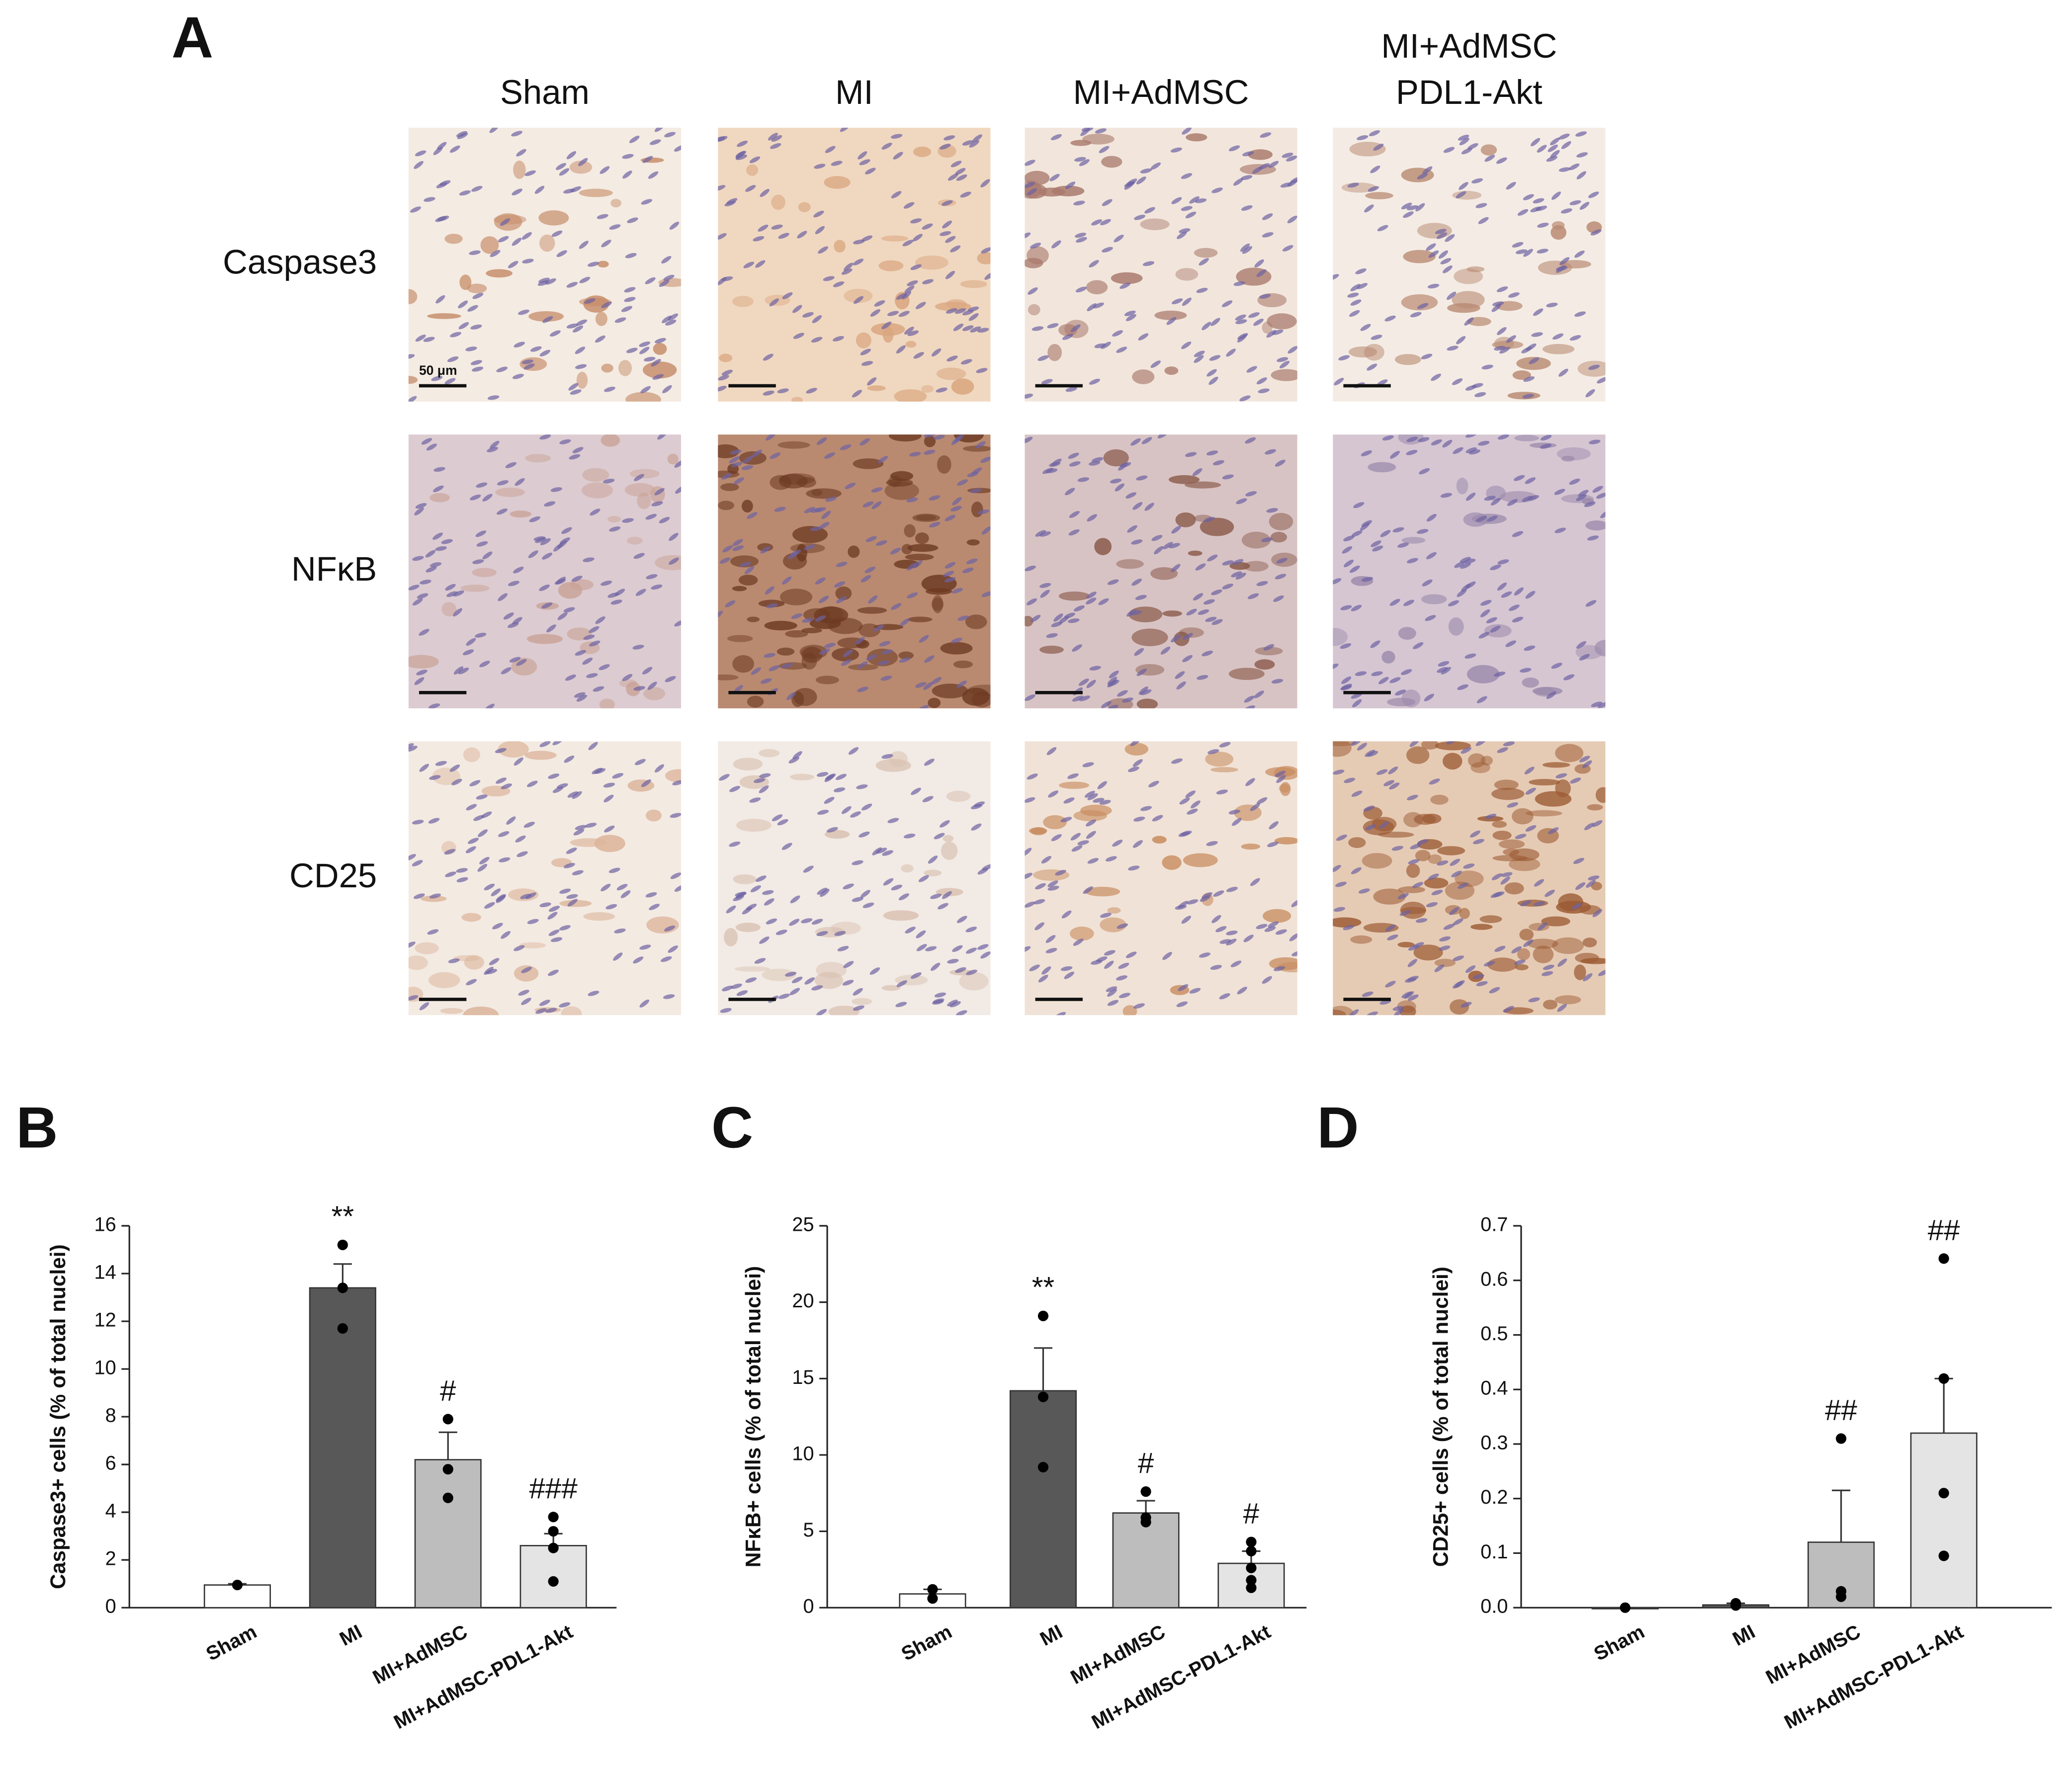 The width and height of the screenshot is (2060, 1792). I want to click on panel-letter: C, so click(732, 1127).